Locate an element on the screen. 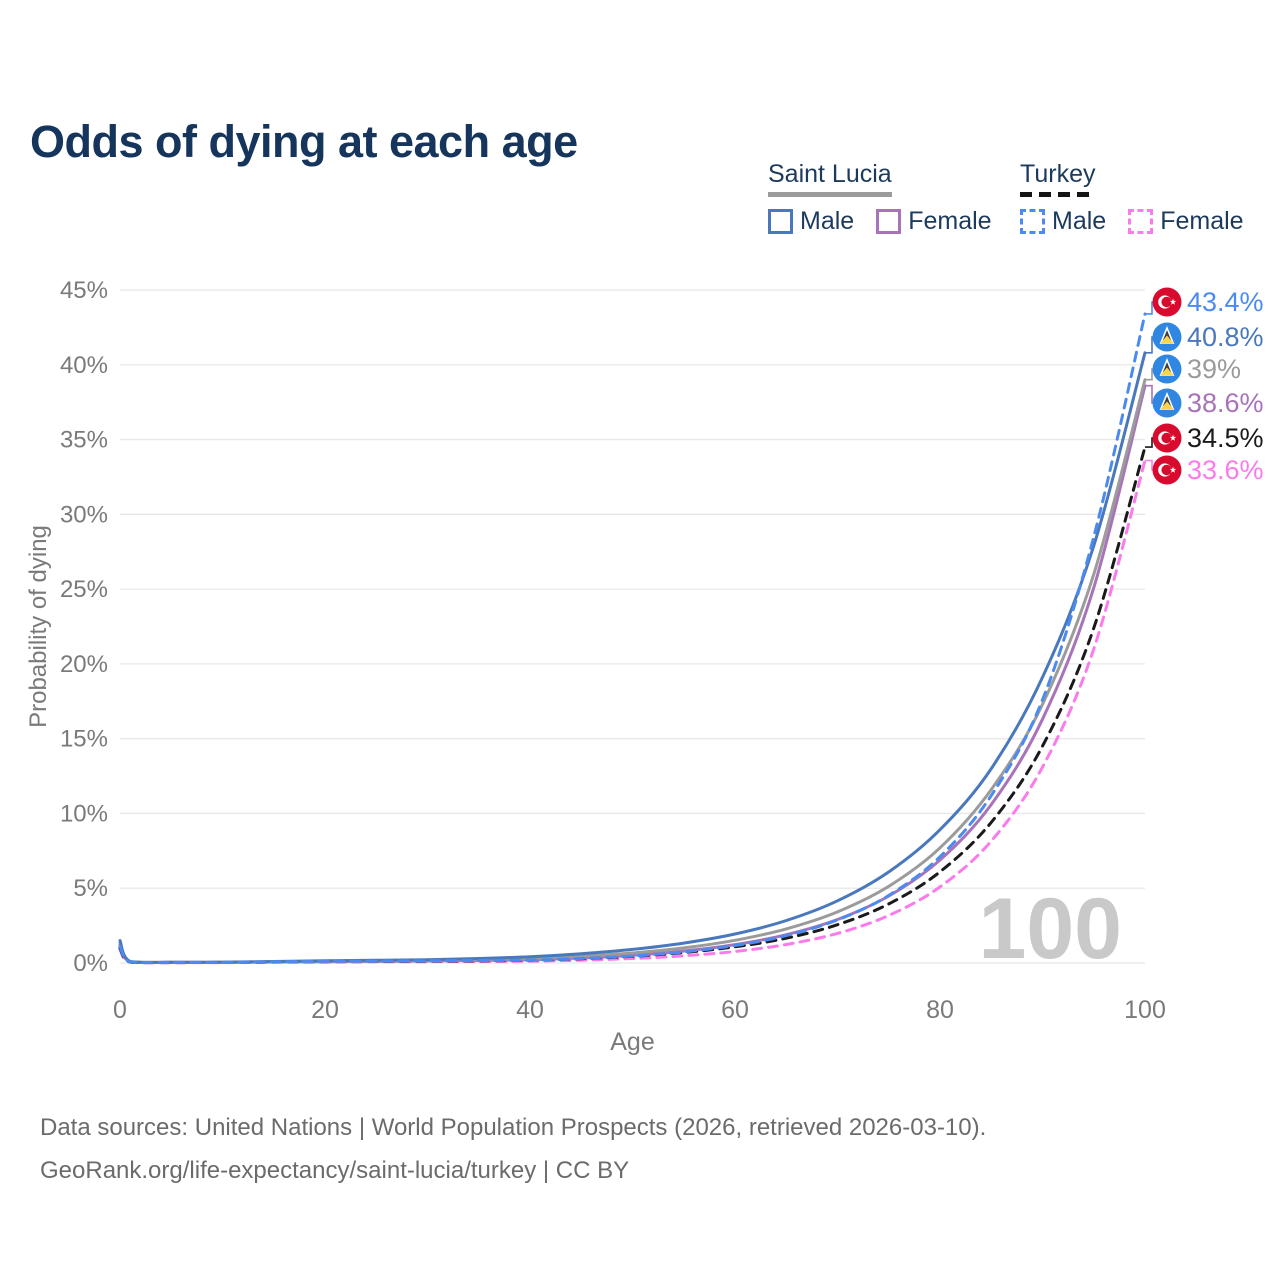  legend-item-saint-lucia-female: Female is located at coordinates (934, 221).